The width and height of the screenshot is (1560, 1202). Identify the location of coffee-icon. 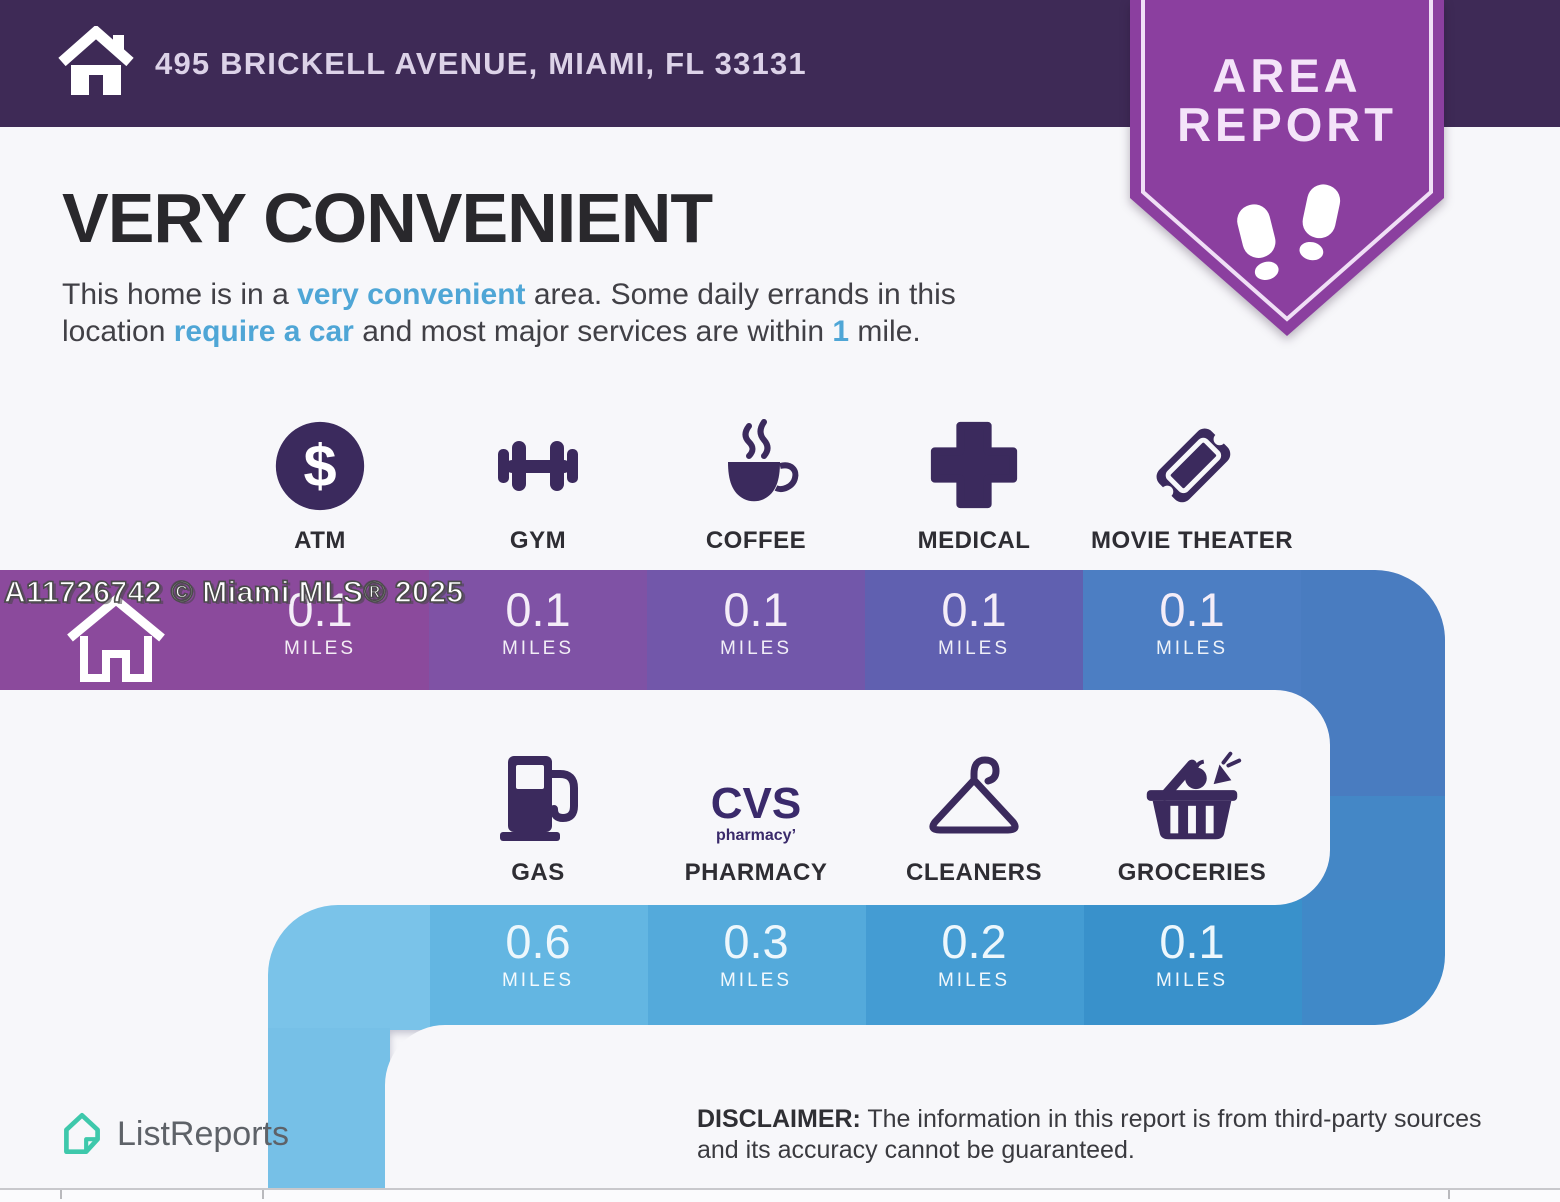
(763, 460).